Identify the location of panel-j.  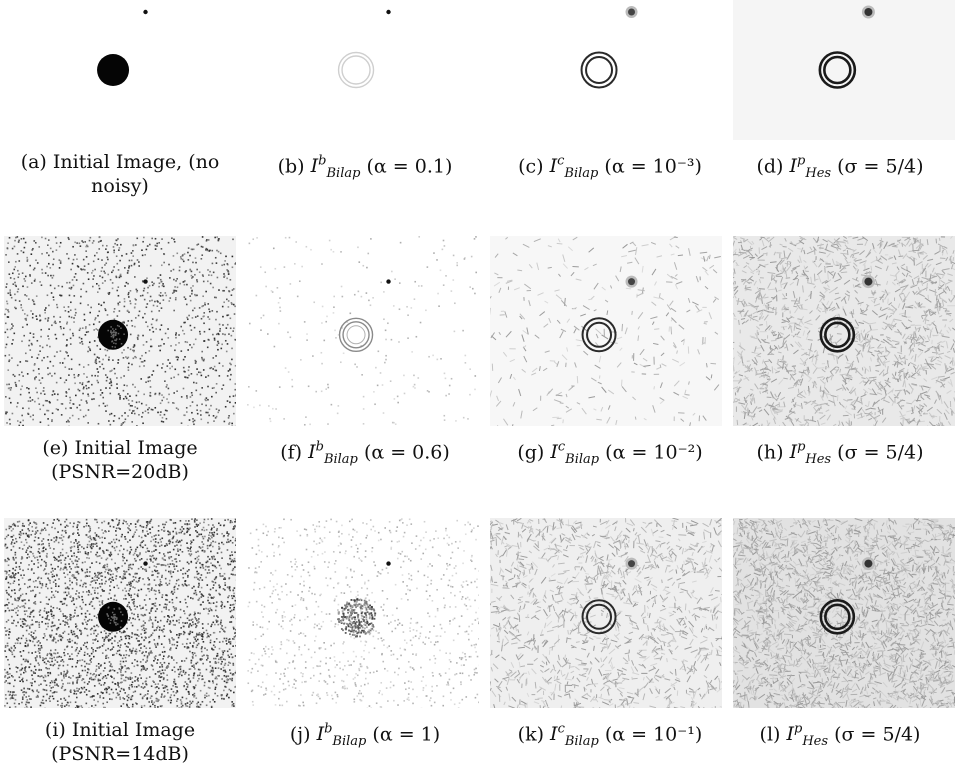
(363, 613).